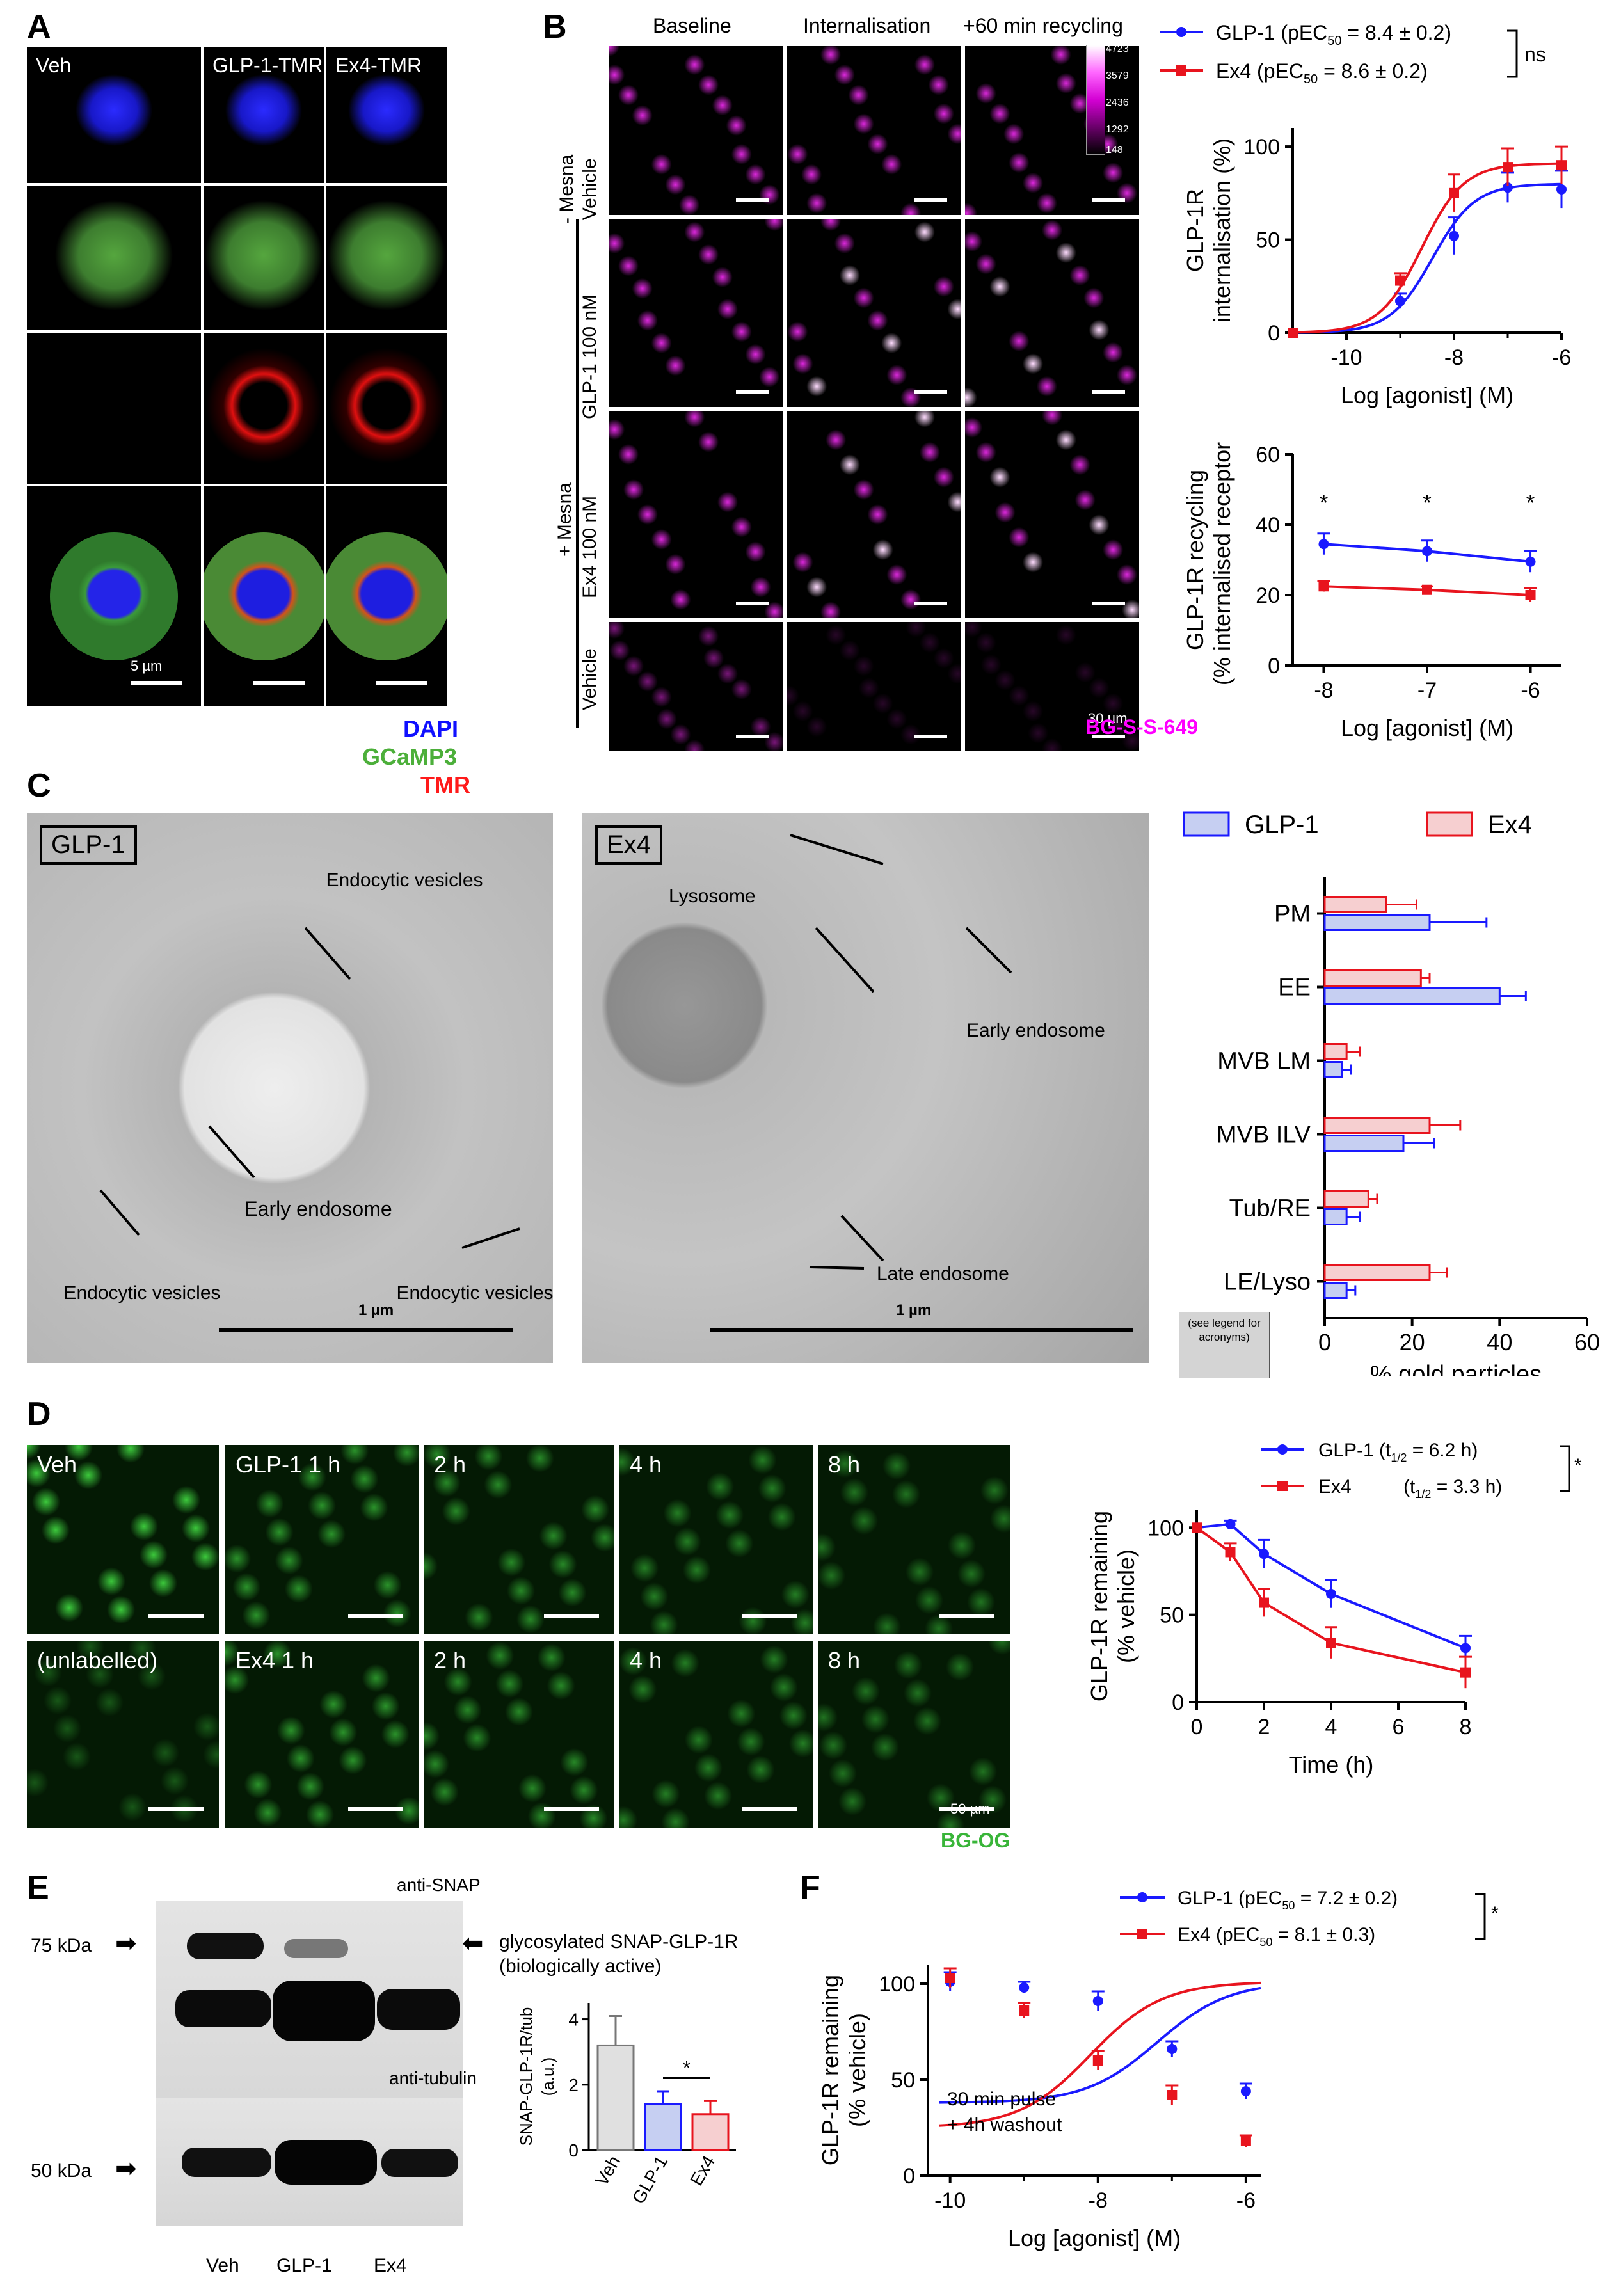 This screenshot has width=1605, height=2296. Describe the element at coordinates (1268, 240) in the screenshot. I see `y-tick-label: 50` at that location.